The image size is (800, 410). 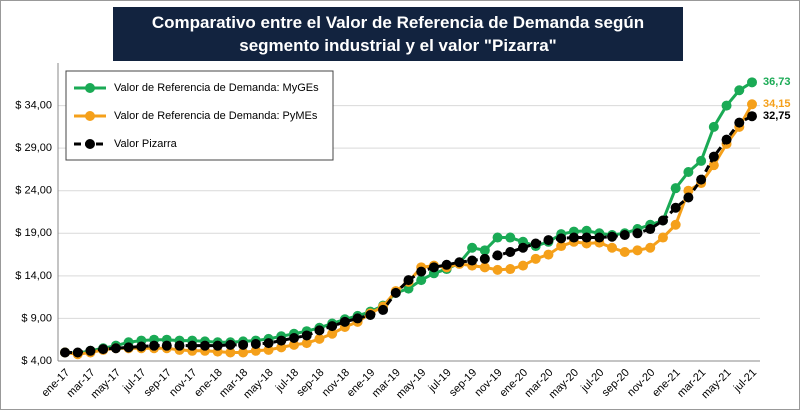 I want to click on y-tick-label: $ 19,00, so click(x=33, y=233).